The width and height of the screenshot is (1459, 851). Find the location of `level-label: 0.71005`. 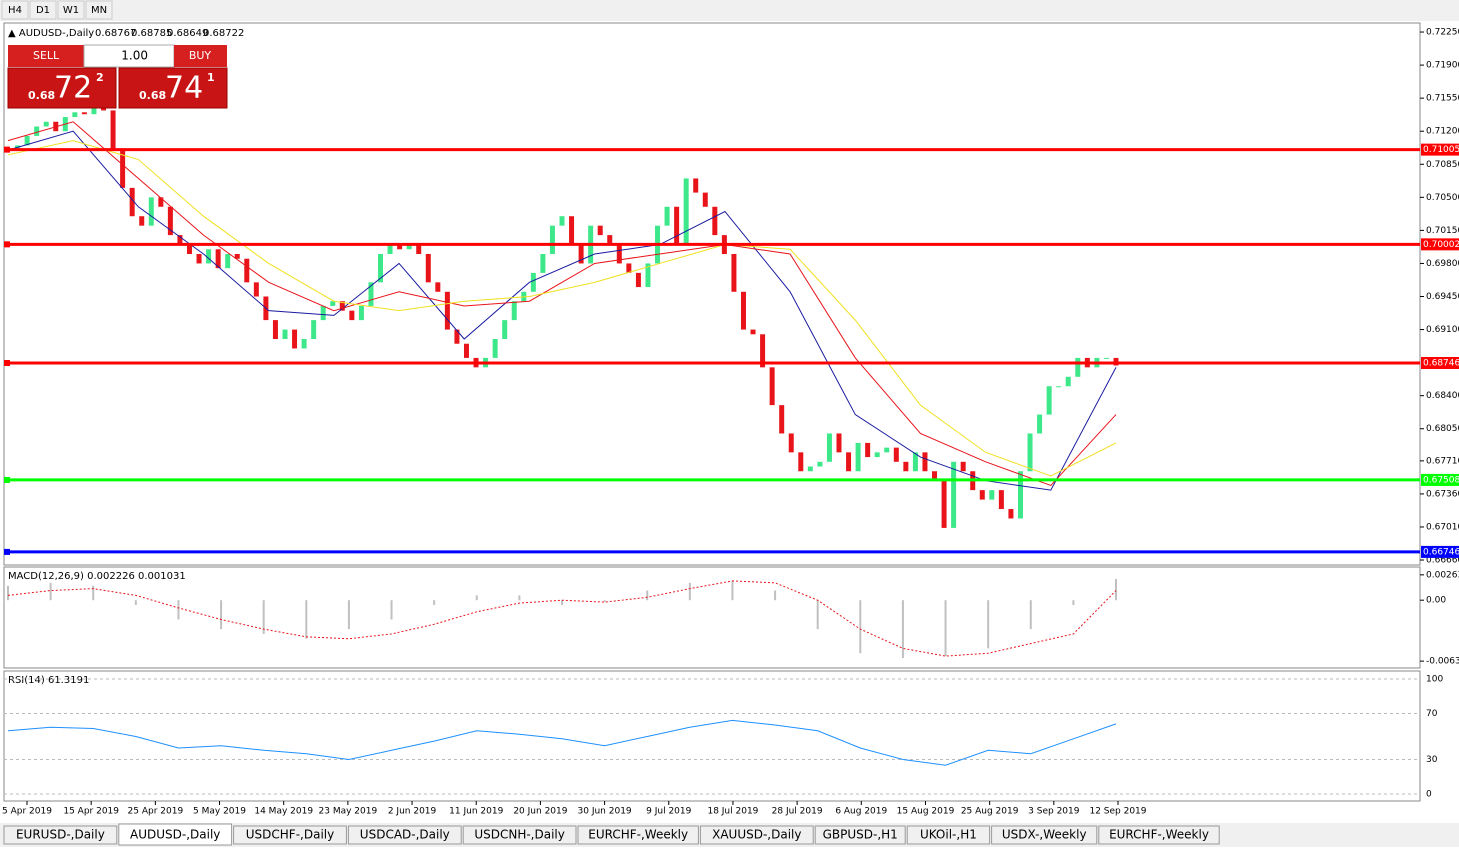

level-label: 0.71005 is located at coordinates (1441, 150).